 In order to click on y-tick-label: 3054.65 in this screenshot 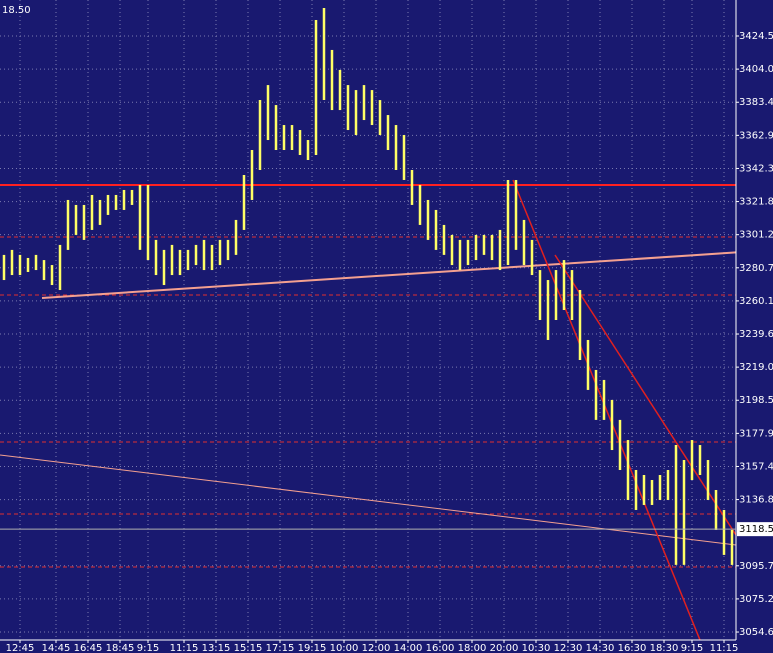, I will do `click(756, 632)`.